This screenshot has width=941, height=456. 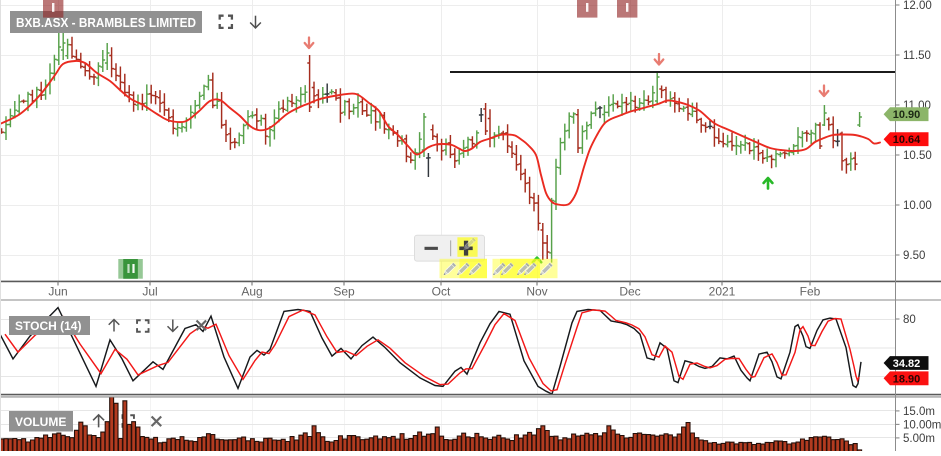 I want to click on svg-text: Feb, so click(x=810, y=292).